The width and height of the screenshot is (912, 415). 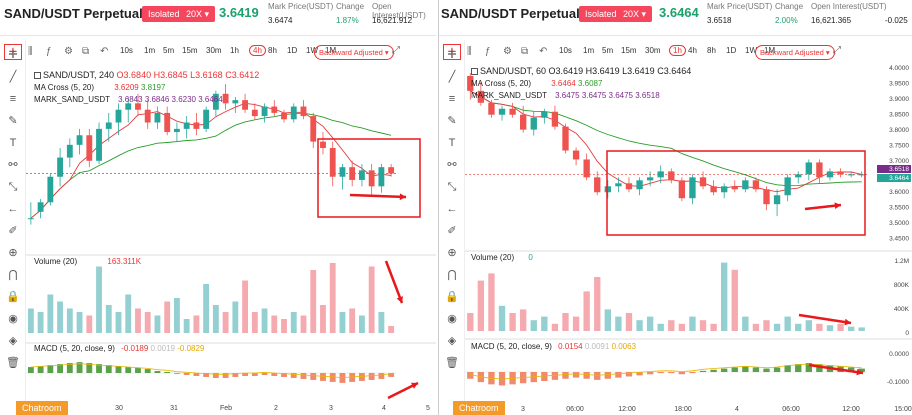 I want to click on right-tf-5m: 5m, so click(x=608, y=50).